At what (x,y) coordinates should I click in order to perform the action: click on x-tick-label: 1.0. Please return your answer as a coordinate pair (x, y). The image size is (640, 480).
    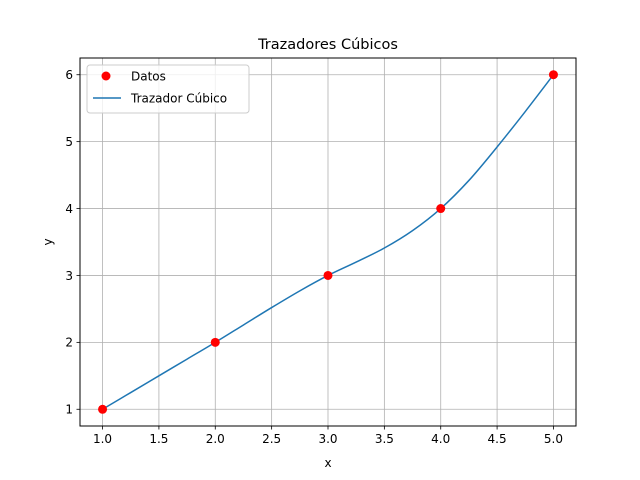
    Looking at the image, I should click on (102, 439).